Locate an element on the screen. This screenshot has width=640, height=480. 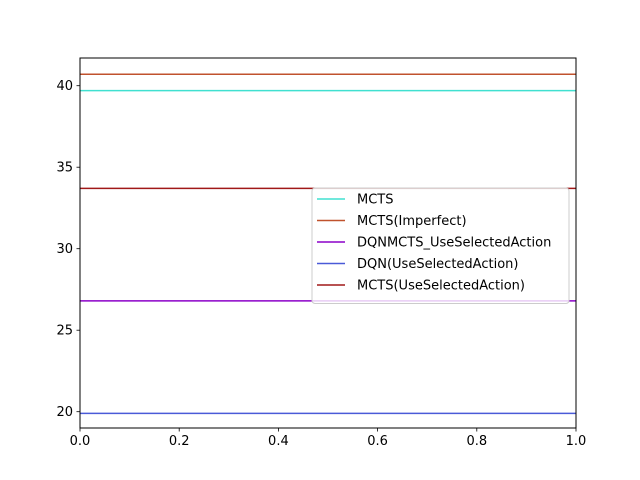
x-tick-label: 0.0 is located at coordinates (80, 441).